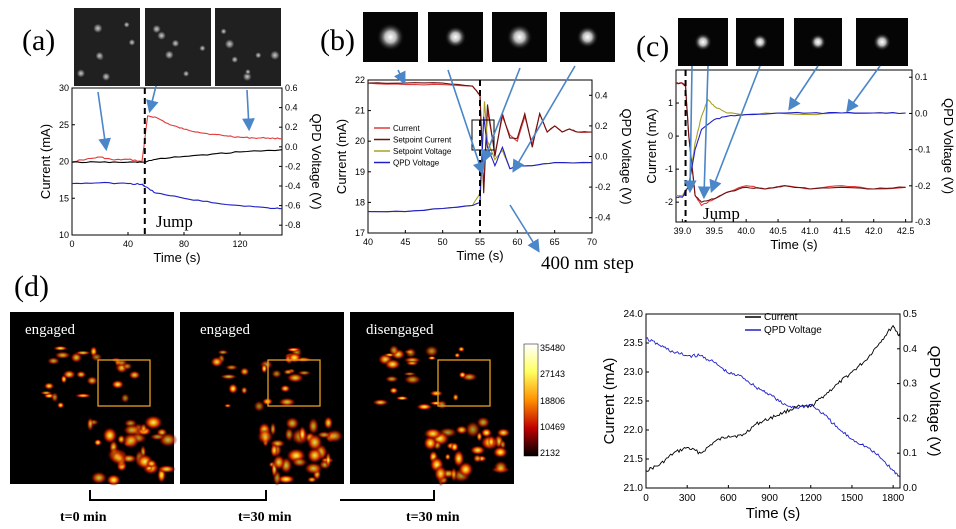 Image resolution: width=956 pixels, height=529 pixels. Describe the element at coordinates (669, 202) in the screenshot. I see `y-tick-label: -2` at that location.